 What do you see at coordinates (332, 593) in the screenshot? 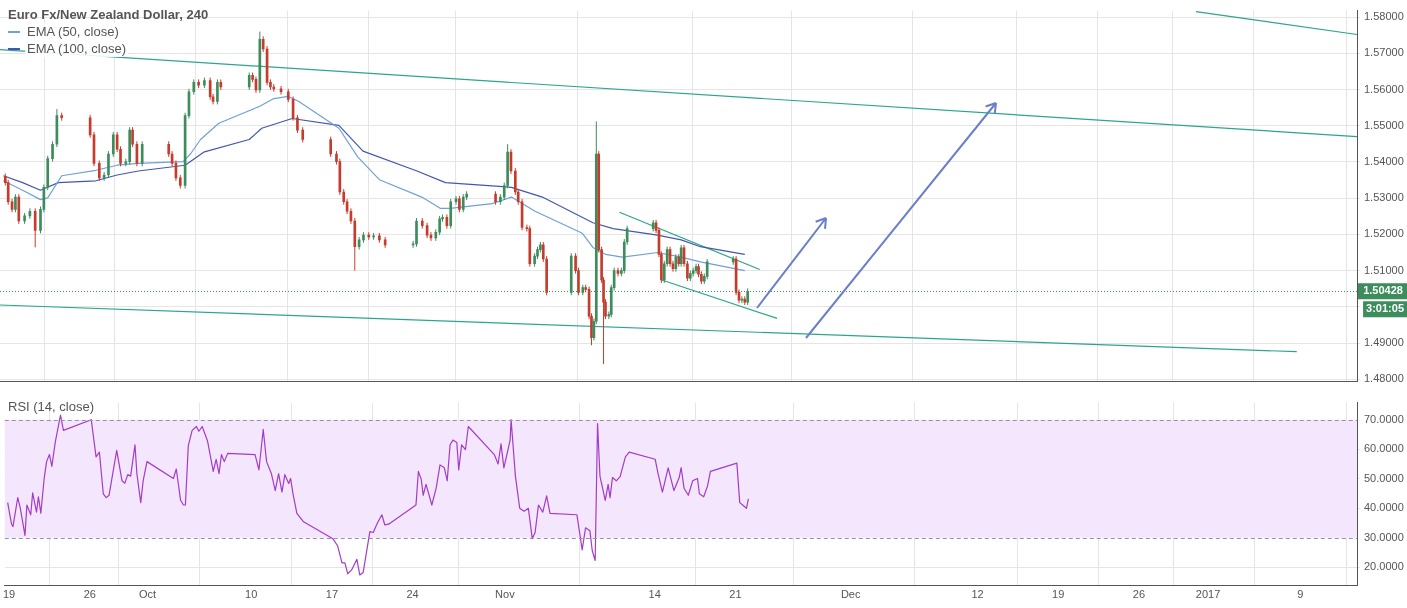
I see `x-tick-label: 17` at bounding box center [332, 593].